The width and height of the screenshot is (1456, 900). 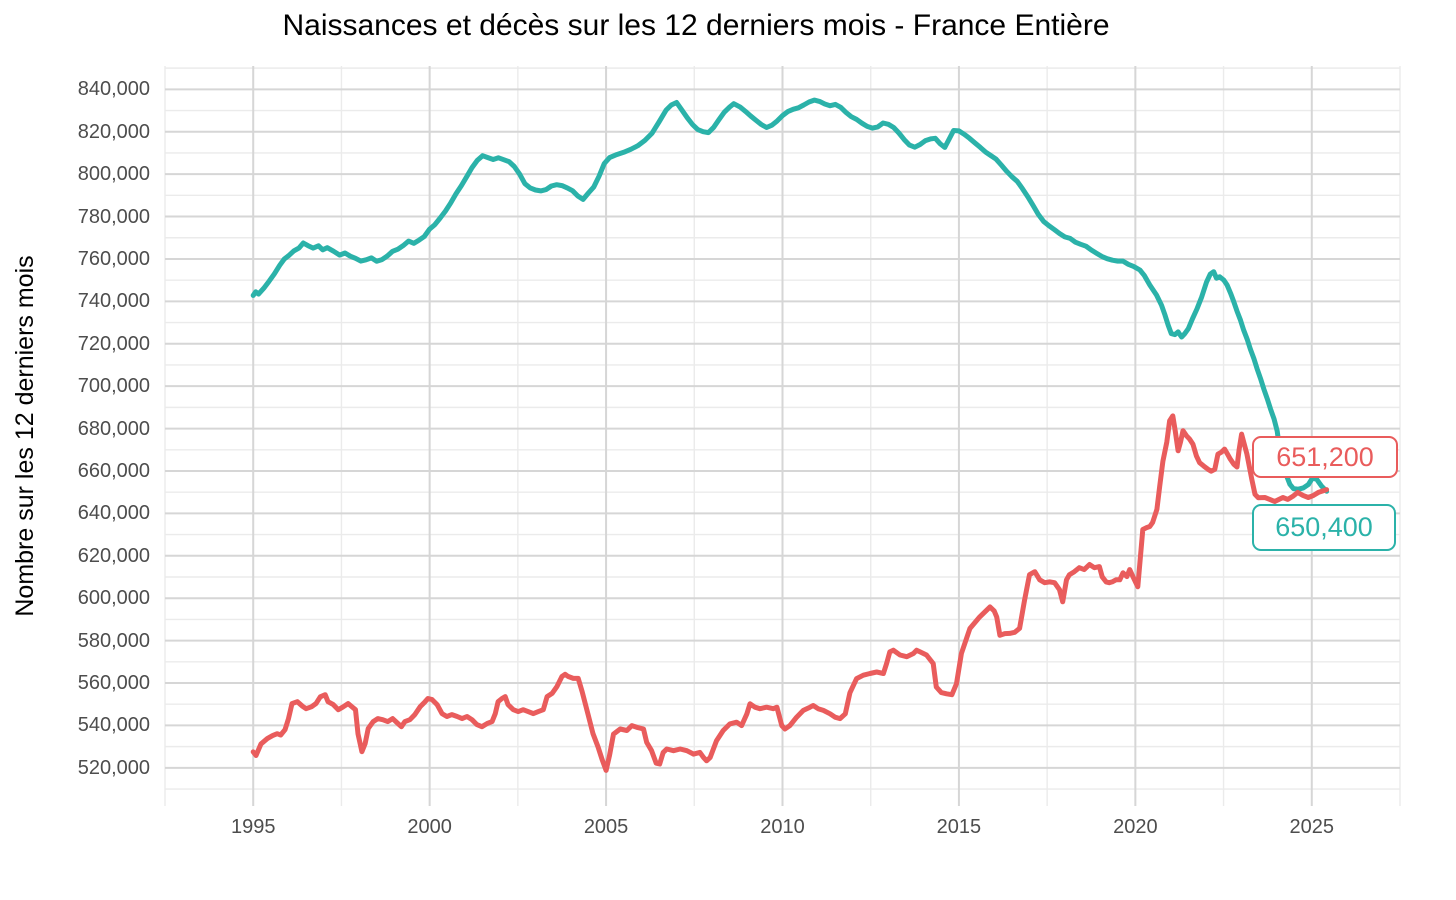 I want to click on y-tick-label: 820,000, so click(x=113, y=131).